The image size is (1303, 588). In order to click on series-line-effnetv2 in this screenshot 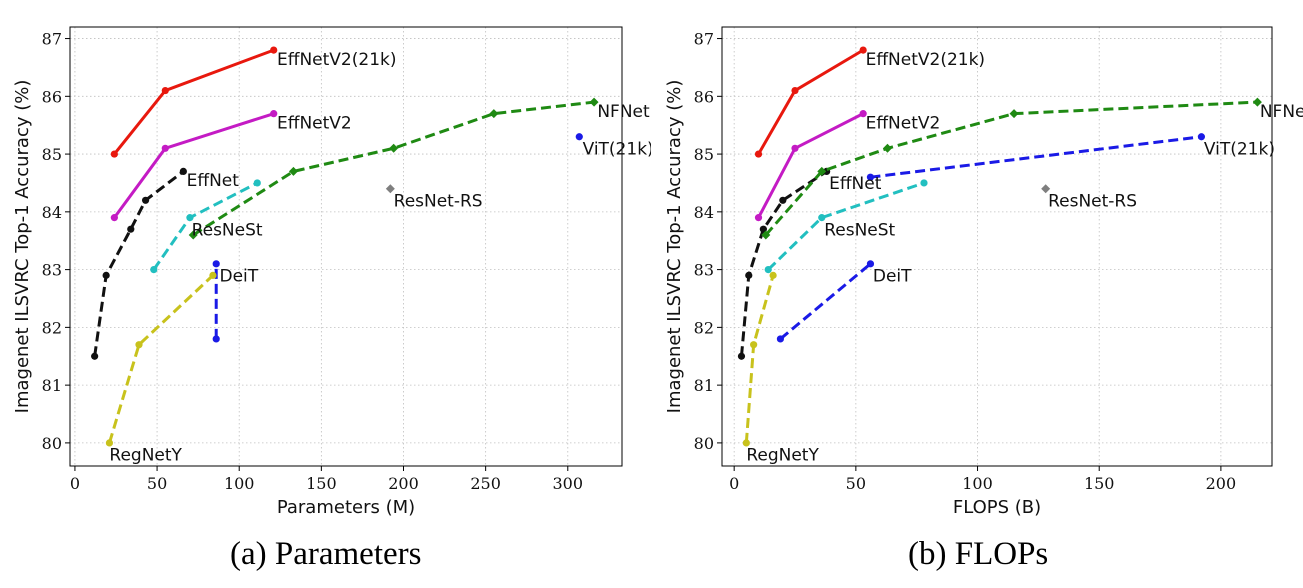, I will do `click(194, 165)`.